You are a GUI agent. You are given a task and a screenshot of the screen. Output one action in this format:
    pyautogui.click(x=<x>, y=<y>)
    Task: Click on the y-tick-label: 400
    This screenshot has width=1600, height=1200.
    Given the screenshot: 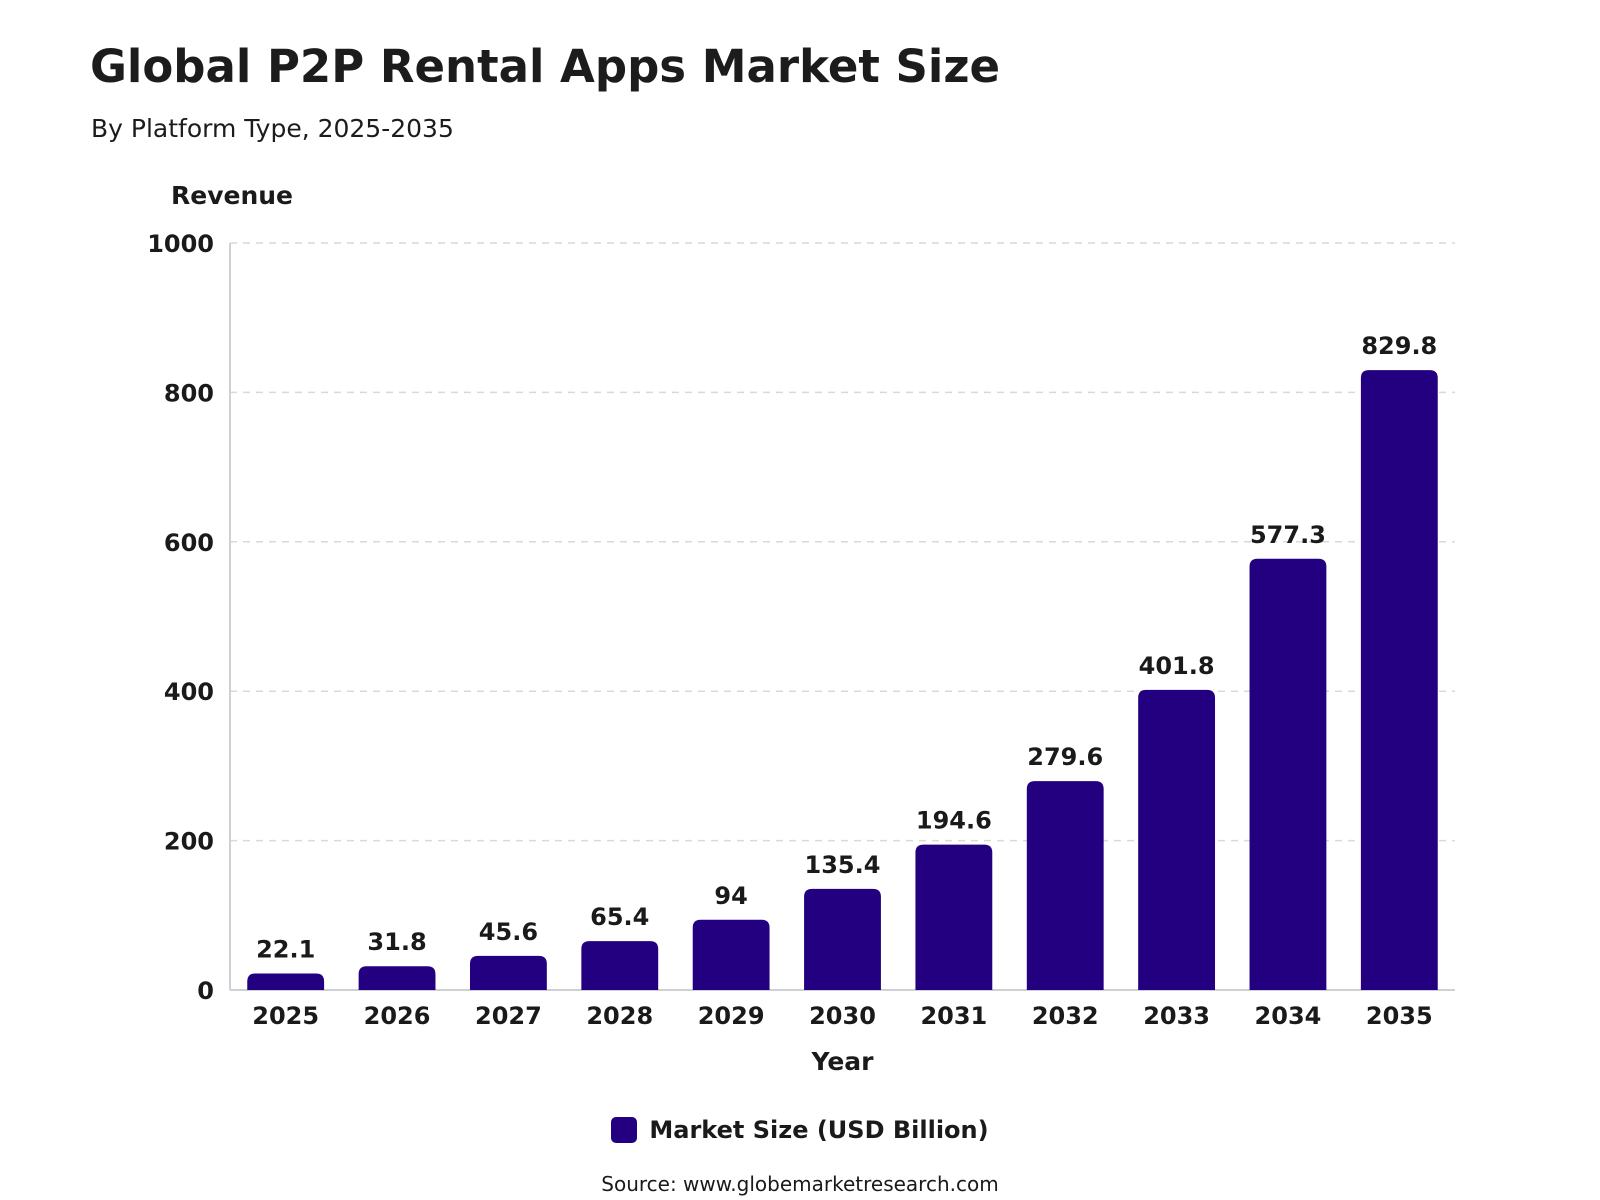 What is the action you would take?
    pyautogui.click(x=189, y=692)
    